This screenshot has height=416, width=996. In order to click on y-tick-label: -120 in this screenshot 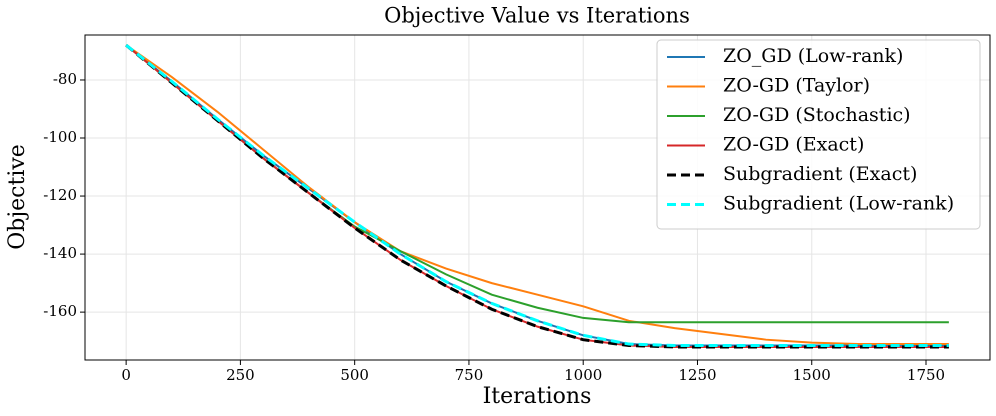, I will do `click(60, 195)`.